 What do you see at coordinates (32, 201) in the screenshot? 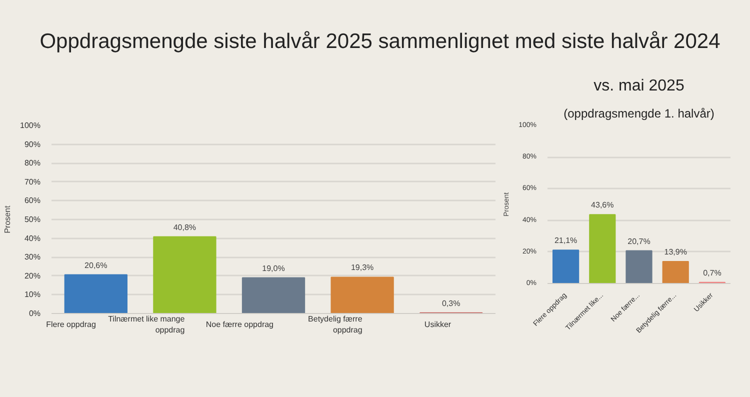
I see `y-tick-label: 60%` at bounding box center [32, 201].